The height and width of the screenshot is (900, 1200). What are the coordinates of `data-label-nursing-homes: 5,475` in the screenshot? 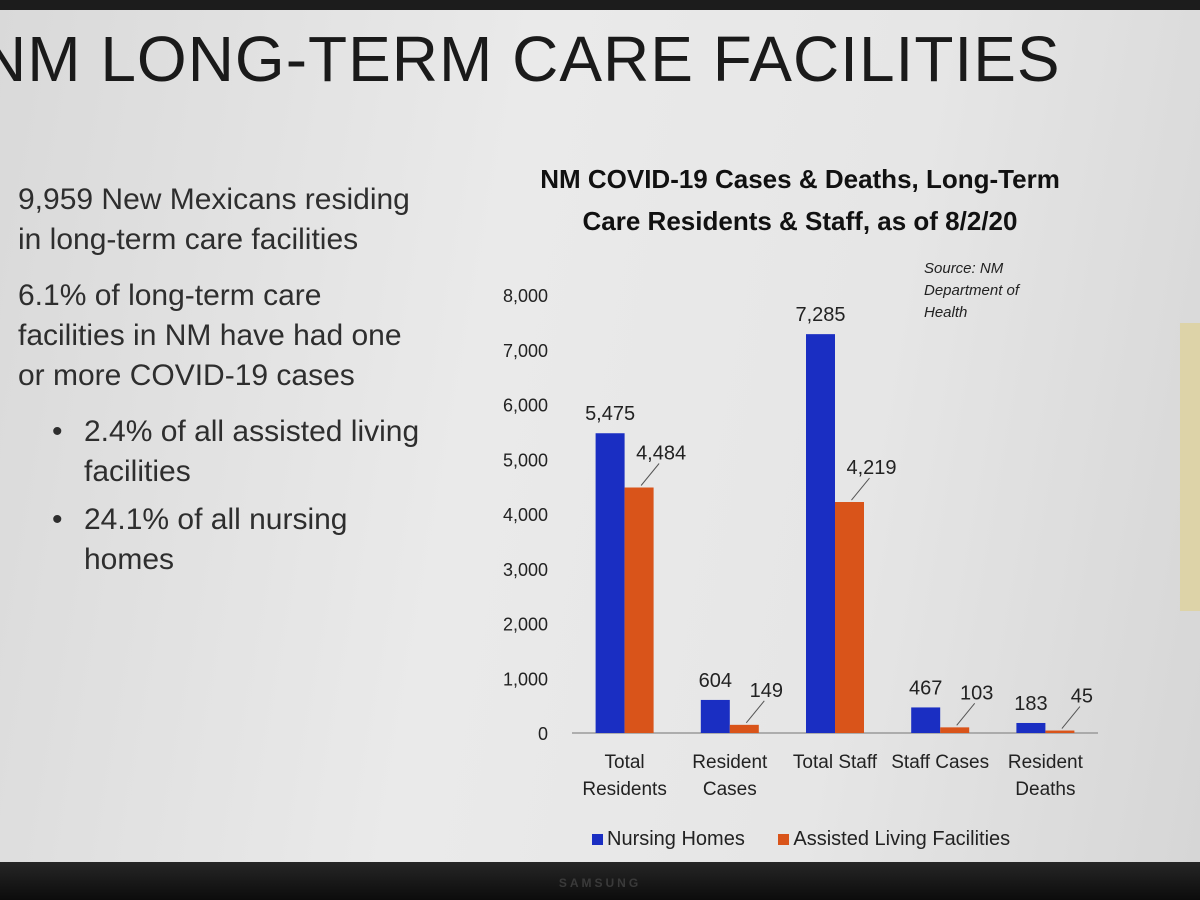 It's located at (610, 414).